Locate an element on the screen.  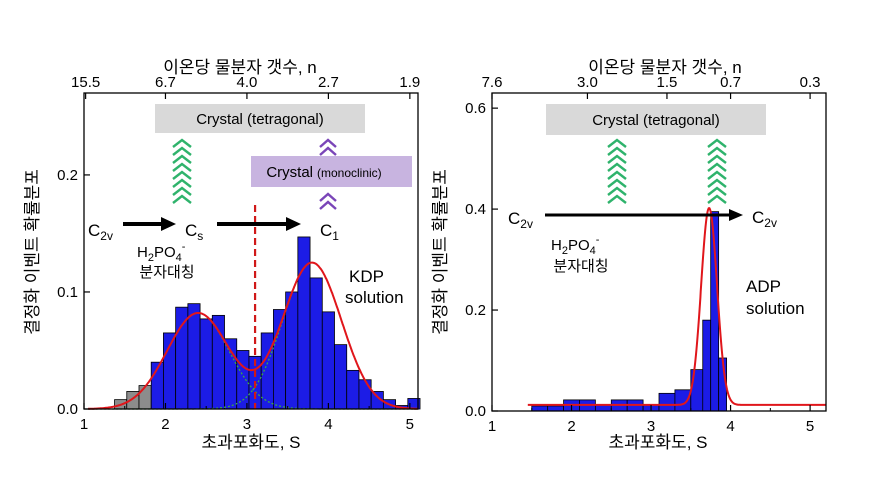
left-sym-c2v: C2v is located at coordinates (100, 232).